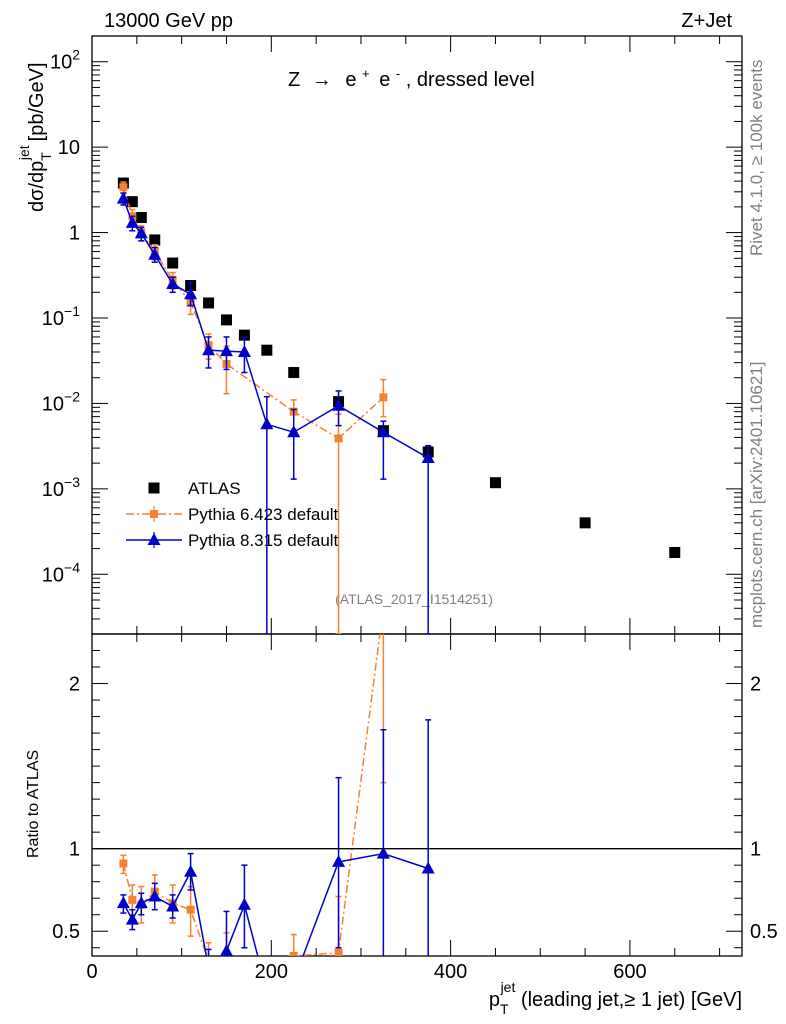 The height and width of the screenshot is (1024, 786). I want to click on legend-item: Pythia 8.315 default, so click(232, 540).